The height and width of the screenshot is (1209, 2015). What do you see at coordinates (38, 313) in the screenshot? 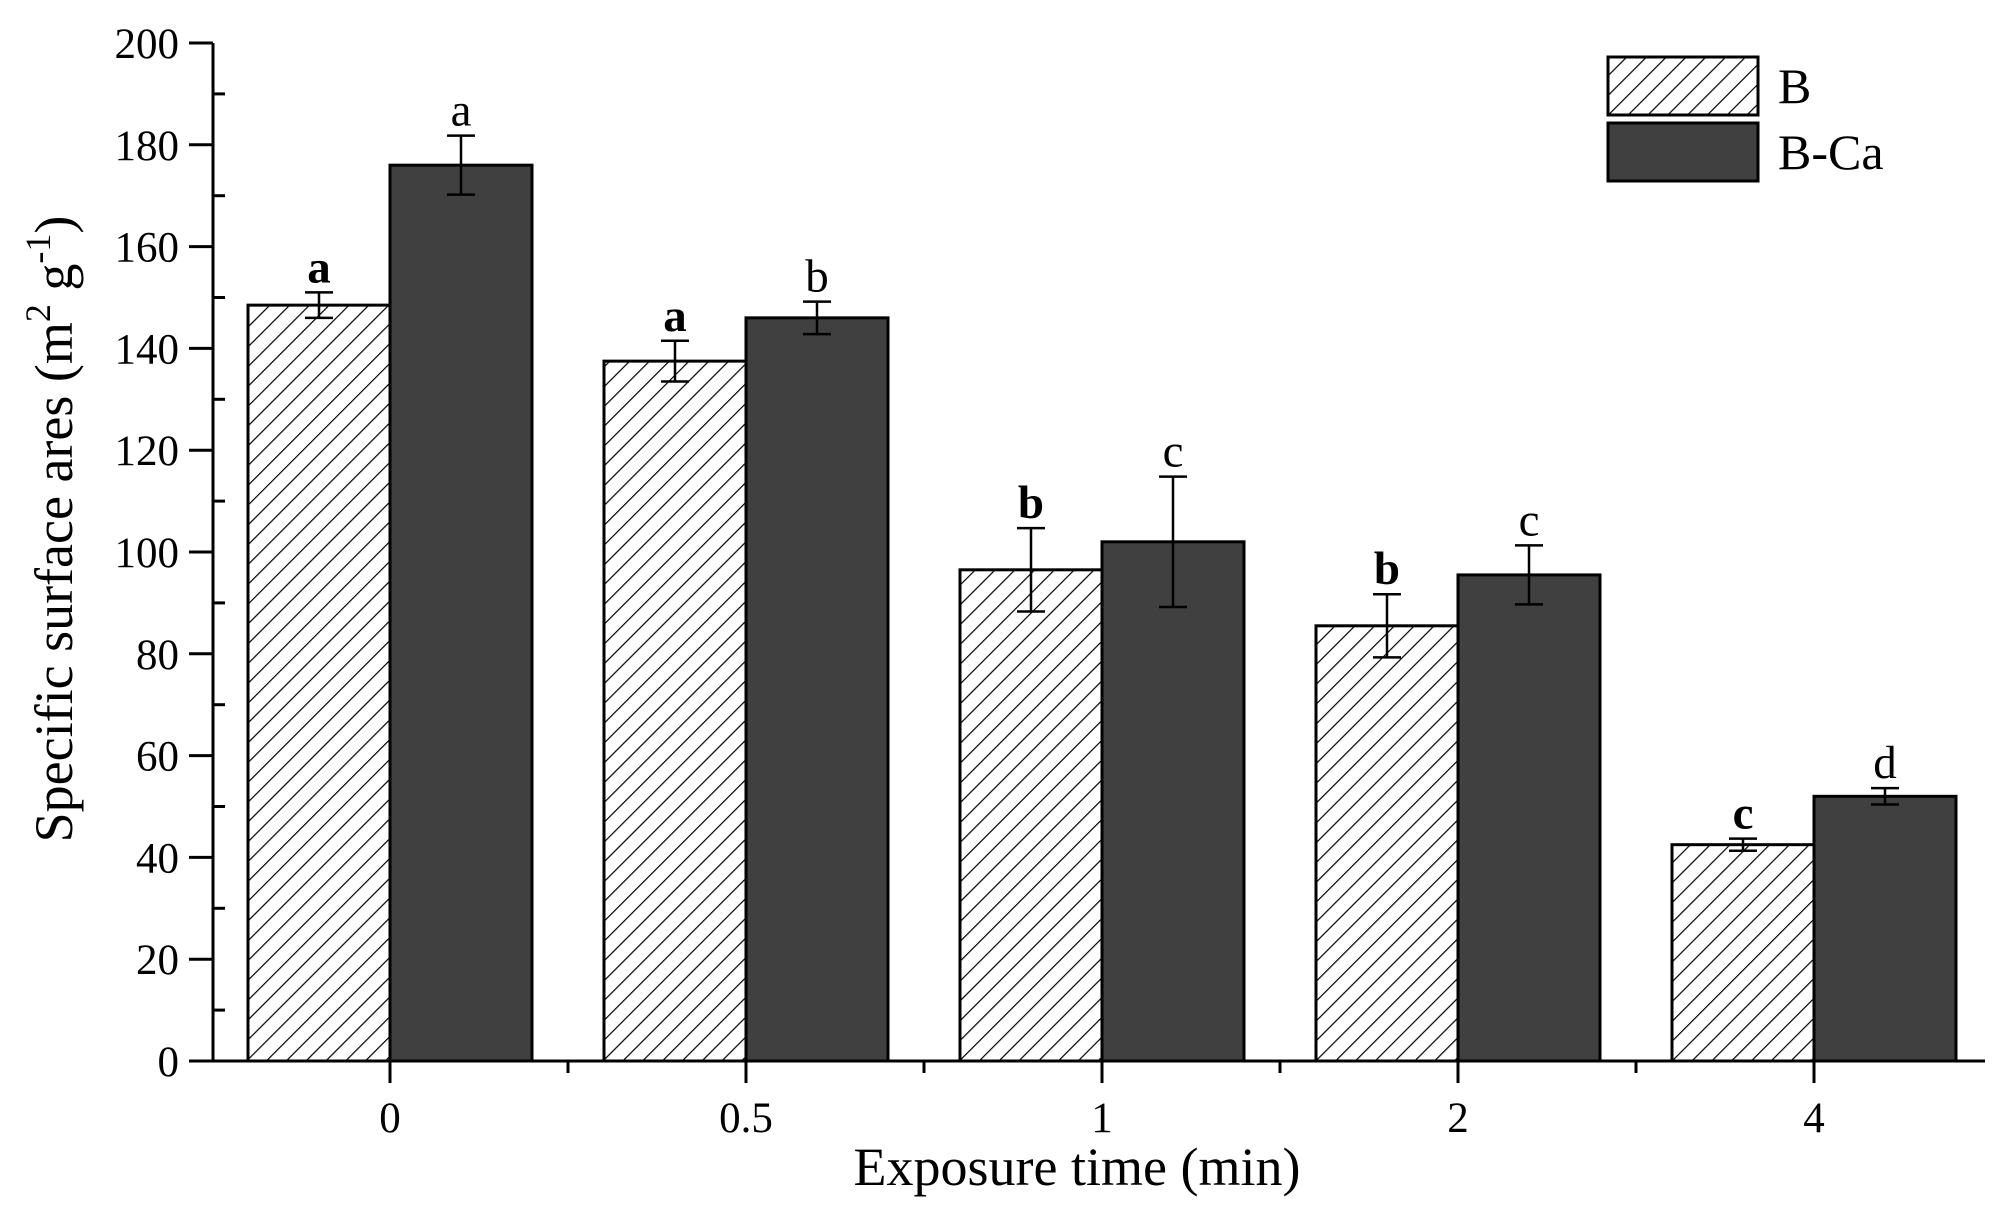
I see `y-axis-title-sup1: 2` at bounding box center [38, 313].